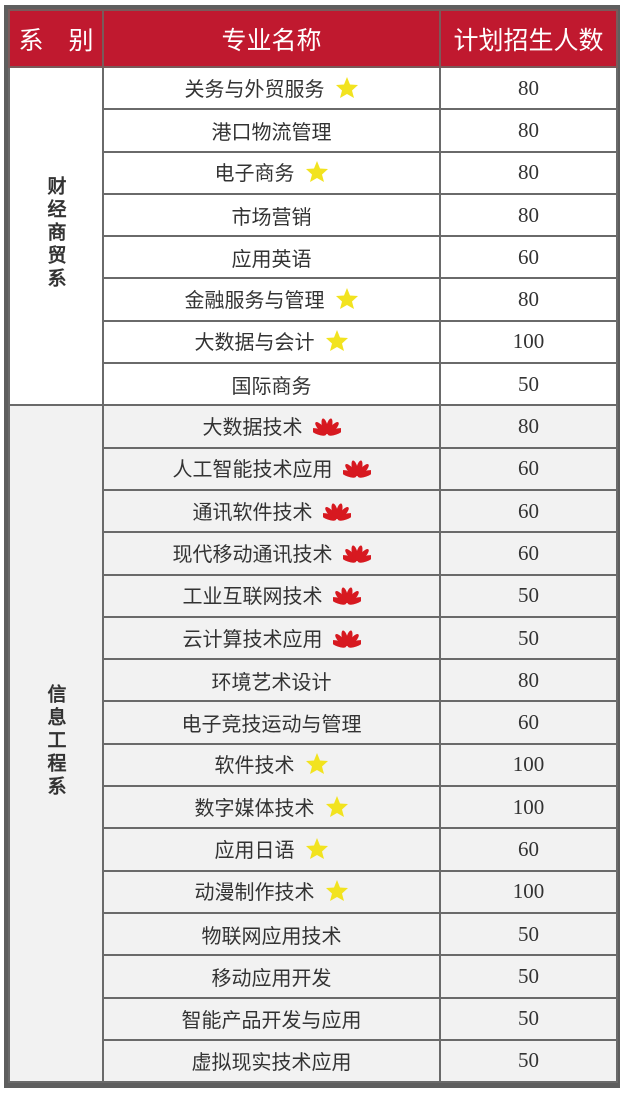 This screenshot has width=626, height=1095. I want to click on table-row: 电子商务 80, so click(313, 172).